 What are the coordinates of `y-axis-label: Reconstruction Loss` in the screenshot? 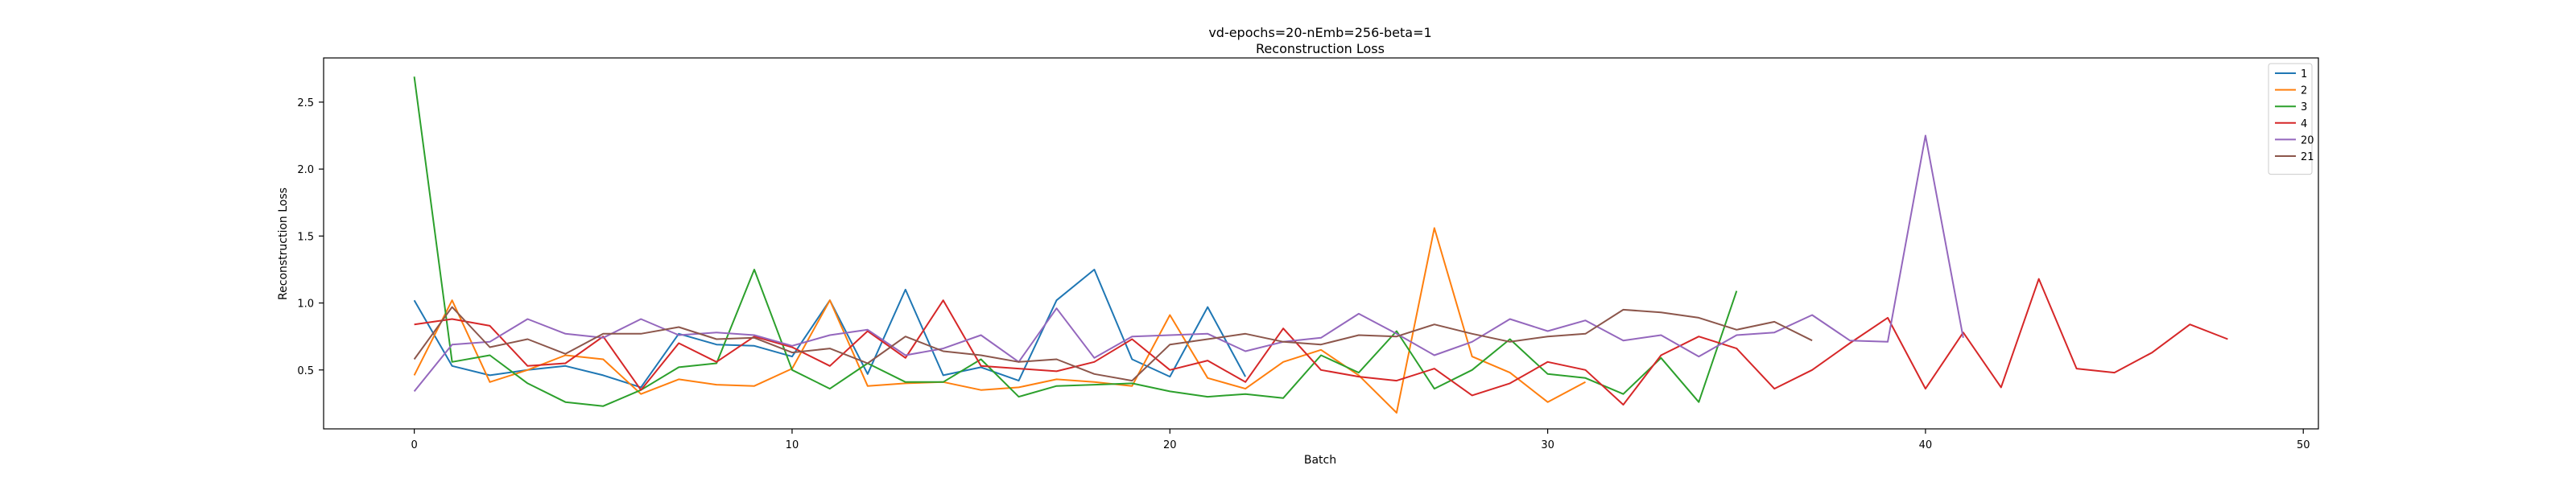 It's located at (283, 243).